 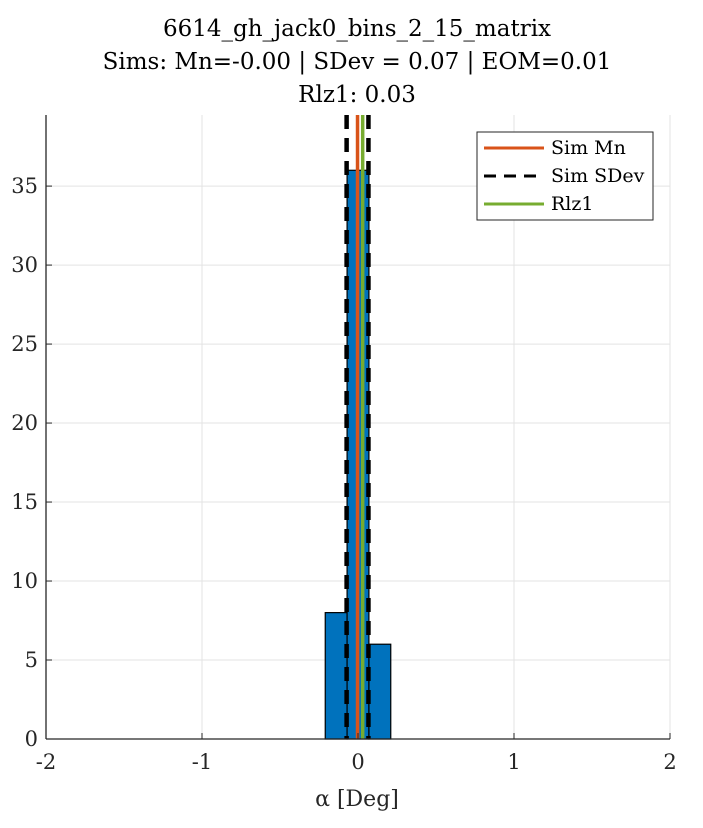 I want to click on y-tick-label: 25, so click(x=24, y=344).